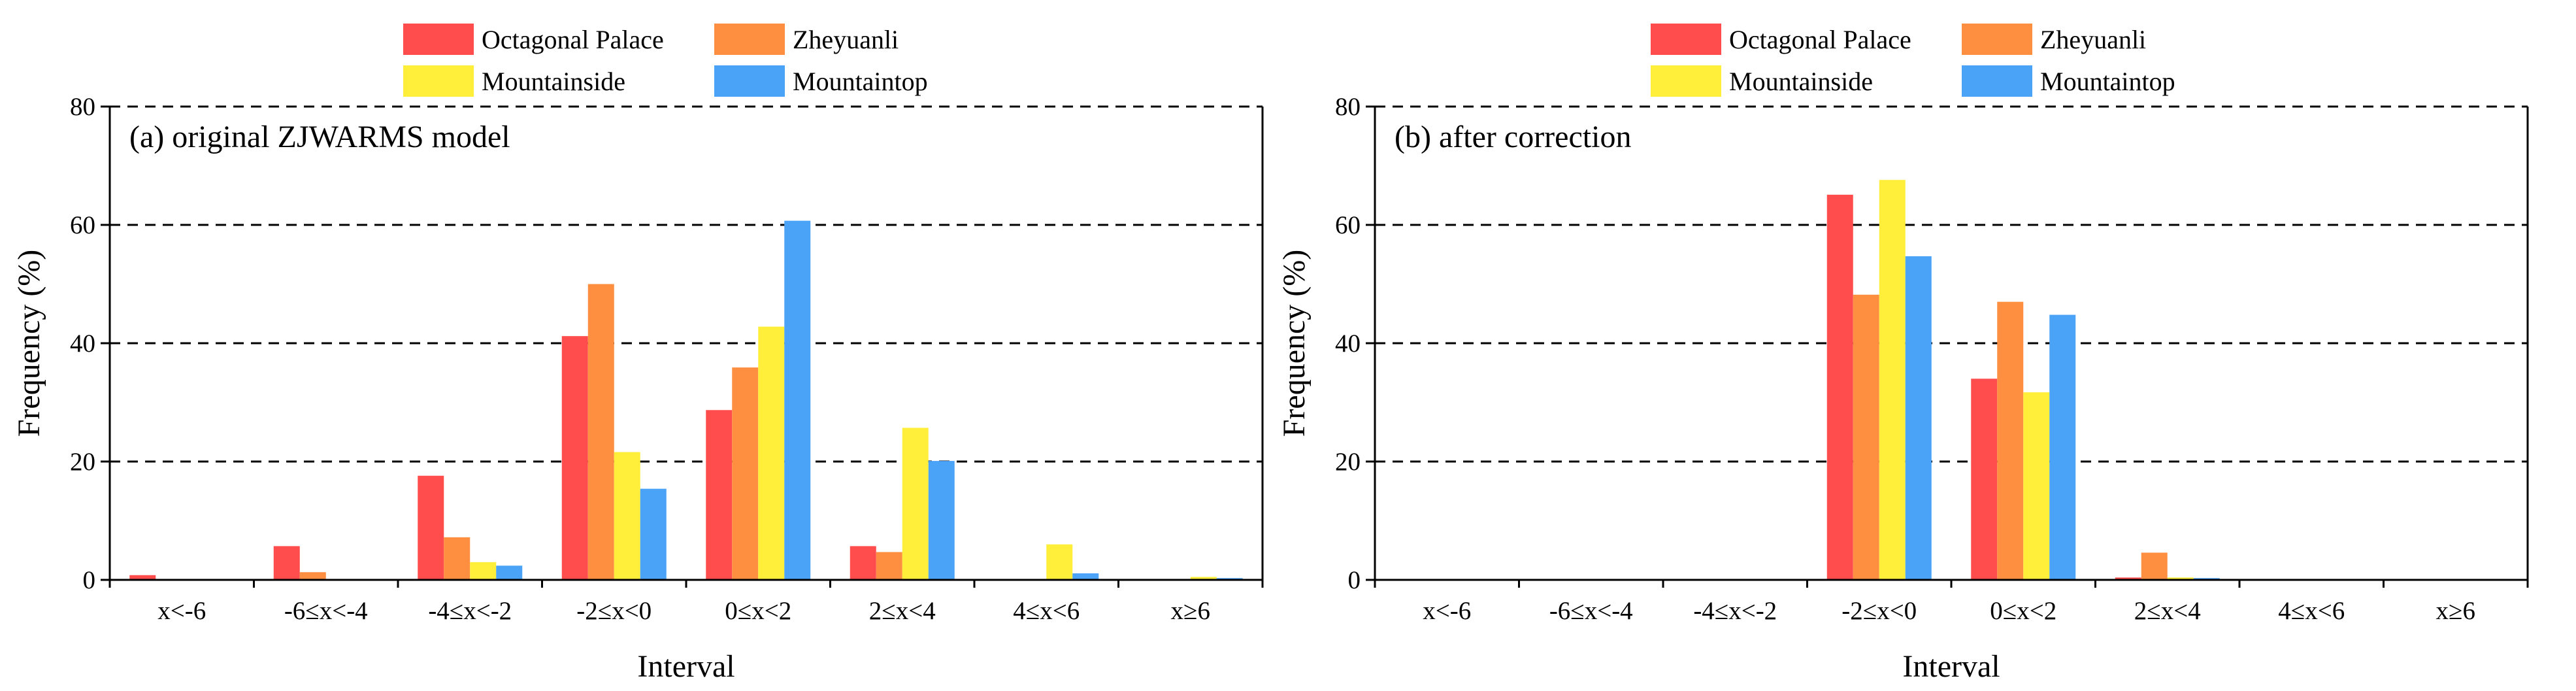 The width and height of the screenshot is (2576, 691). Describe the element at coordinates (319, 137) in the screenshot. I see `panel-title: (a) original ZJWARMS model` at that location.